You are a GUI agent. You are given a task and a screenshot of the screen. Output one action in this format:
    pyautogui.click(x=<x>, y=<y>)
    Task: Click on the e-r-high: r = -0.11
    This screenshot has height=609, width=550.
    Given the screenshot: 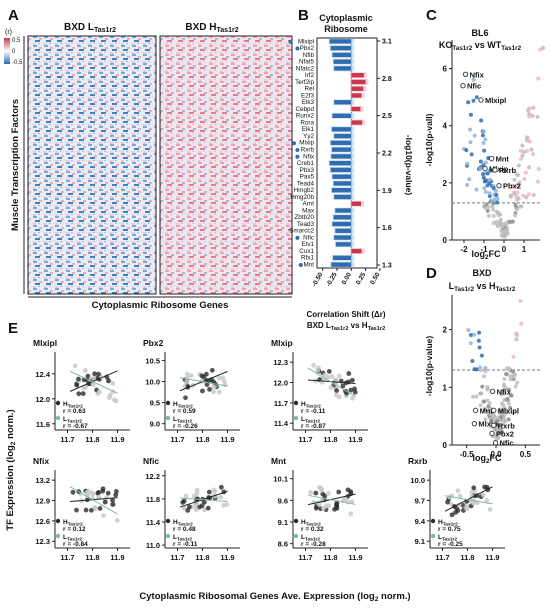 What is the action you would take?
    pyautogui.click(x=313, y=411)
    